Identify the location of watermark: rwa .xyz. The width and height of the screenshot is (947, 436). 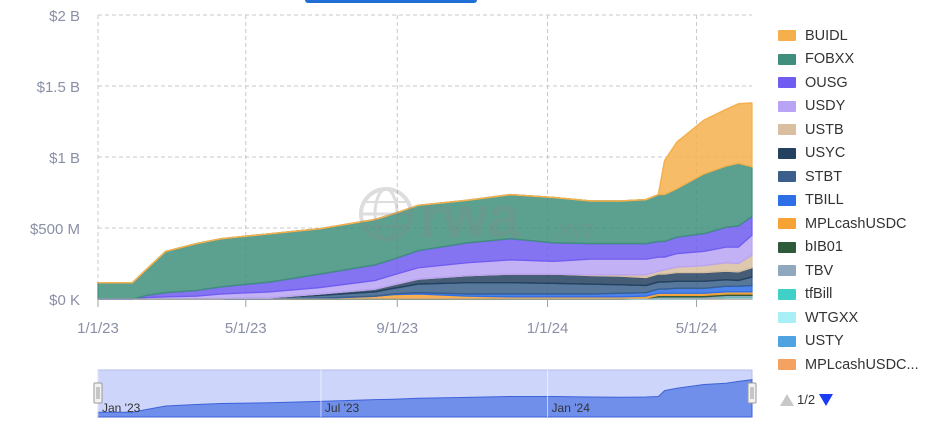
(477, 217).